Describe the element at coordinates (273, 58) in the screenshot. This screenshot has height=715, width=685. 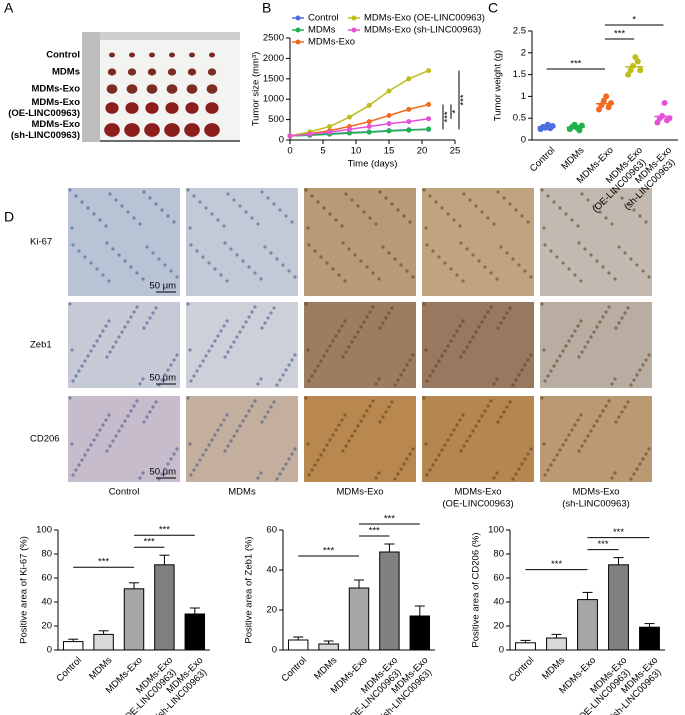
I see `y-tick-label: 2000` at that location.